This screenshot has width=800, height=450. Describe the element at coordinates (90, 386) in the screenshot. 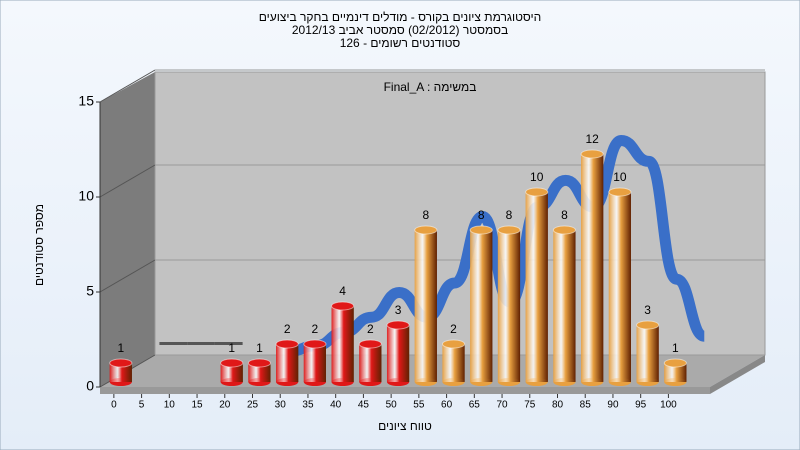

I see `y-tick-label: 0` at that location.